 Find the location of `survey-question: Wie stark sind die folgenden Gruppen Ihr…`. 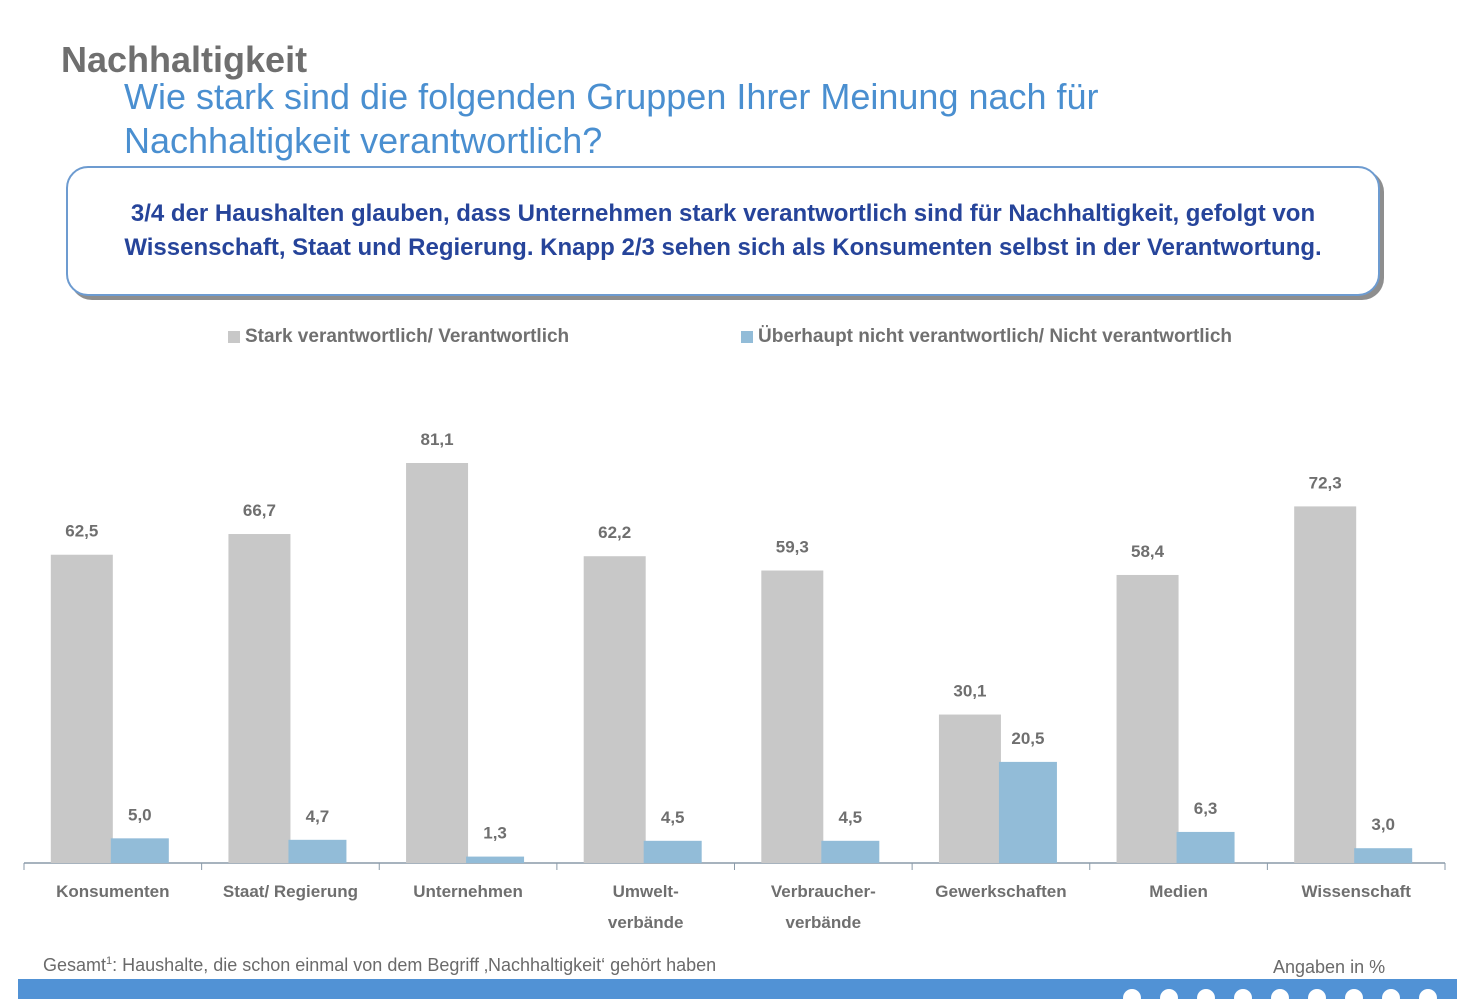

survey-question: Wie stark sind die folgenden Gruppen Ihr… is located at coordinates (724, 119).